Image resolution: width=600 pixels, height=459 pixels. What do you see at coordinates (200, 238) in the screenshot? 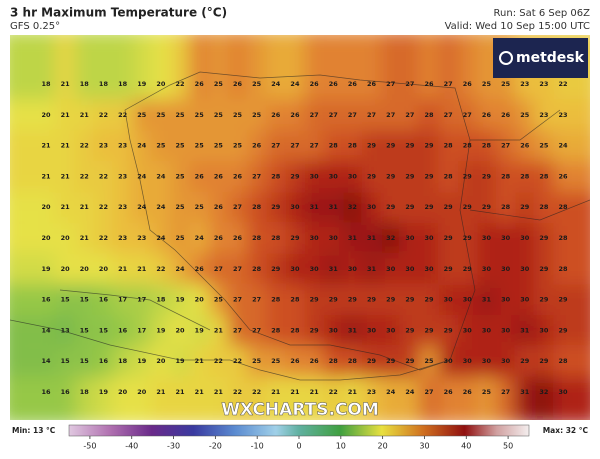
I see `temperature-value: 24` at bounding box center [200, 238].